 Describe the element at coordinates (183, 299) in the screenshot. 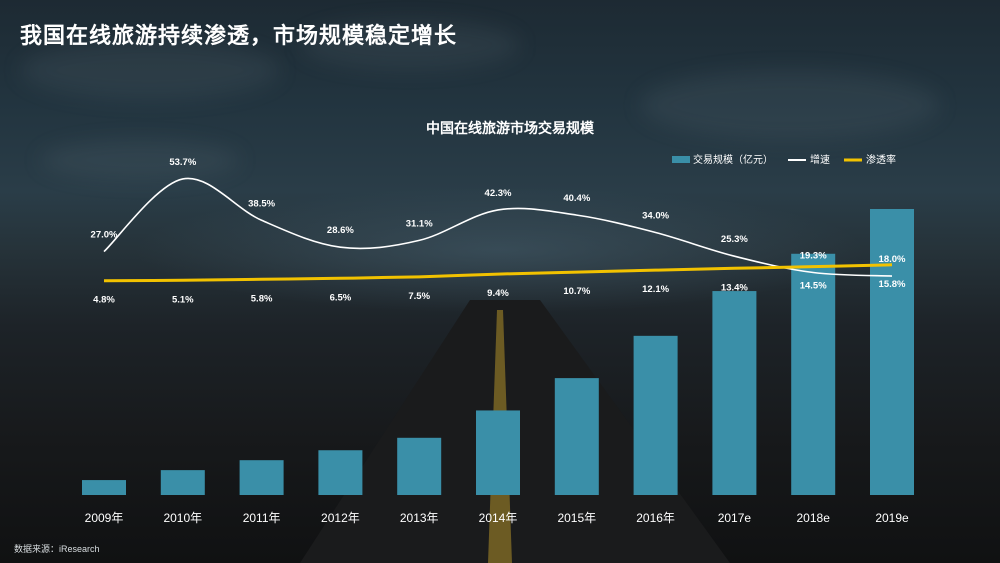

I see `penetration-data-label: 5.1%` at that location.